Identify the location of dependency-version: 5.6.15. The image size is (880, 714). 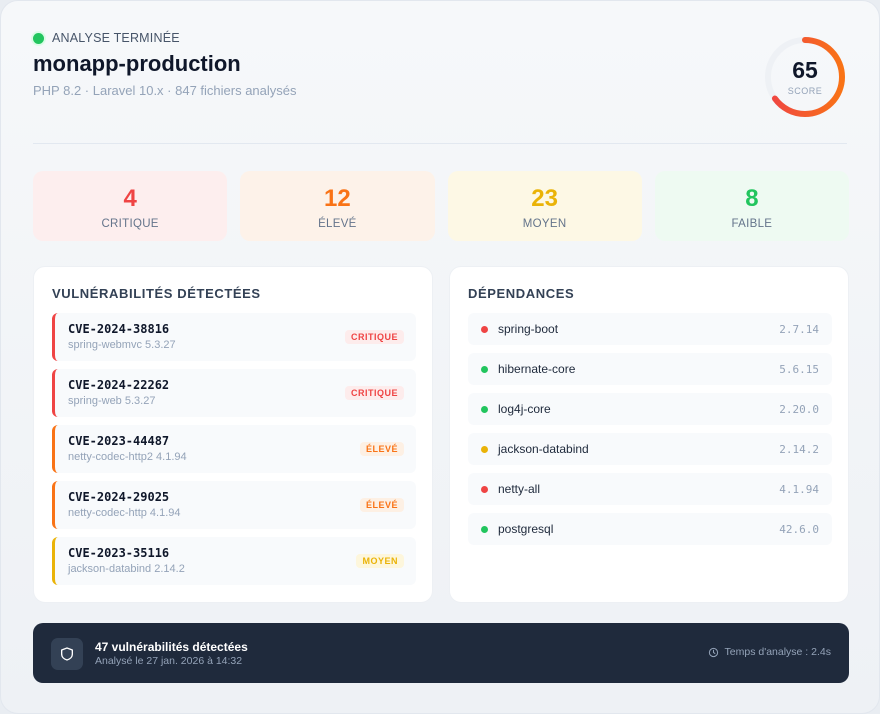
(799, 369).